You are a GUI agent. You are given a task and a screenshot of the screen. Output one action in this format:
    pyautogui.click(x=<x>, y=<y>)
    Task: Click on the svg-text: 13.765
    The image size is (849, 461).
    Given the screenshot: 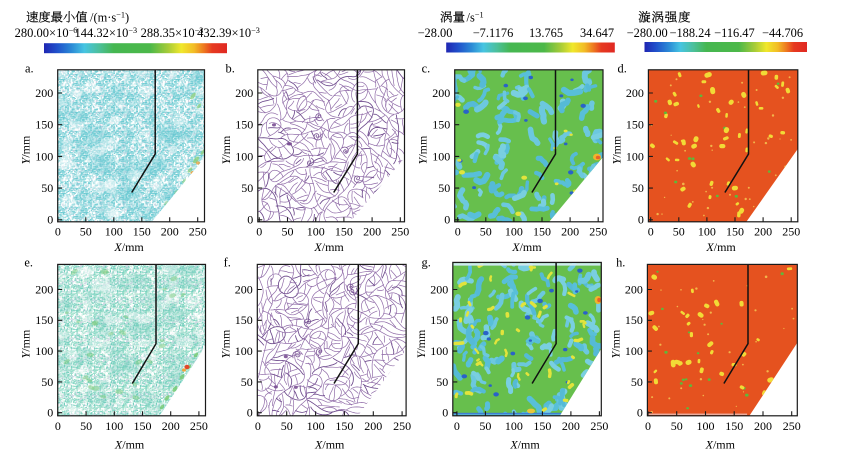 What is the action you would take?
    pyautogui.click(x=546, y=33)
    